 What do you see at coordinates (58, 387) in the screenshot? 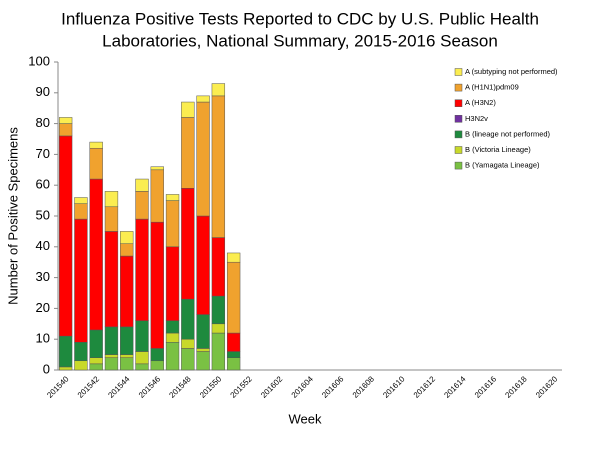
I see `x-tick-label: 201540` at bounding box center [58, 387].